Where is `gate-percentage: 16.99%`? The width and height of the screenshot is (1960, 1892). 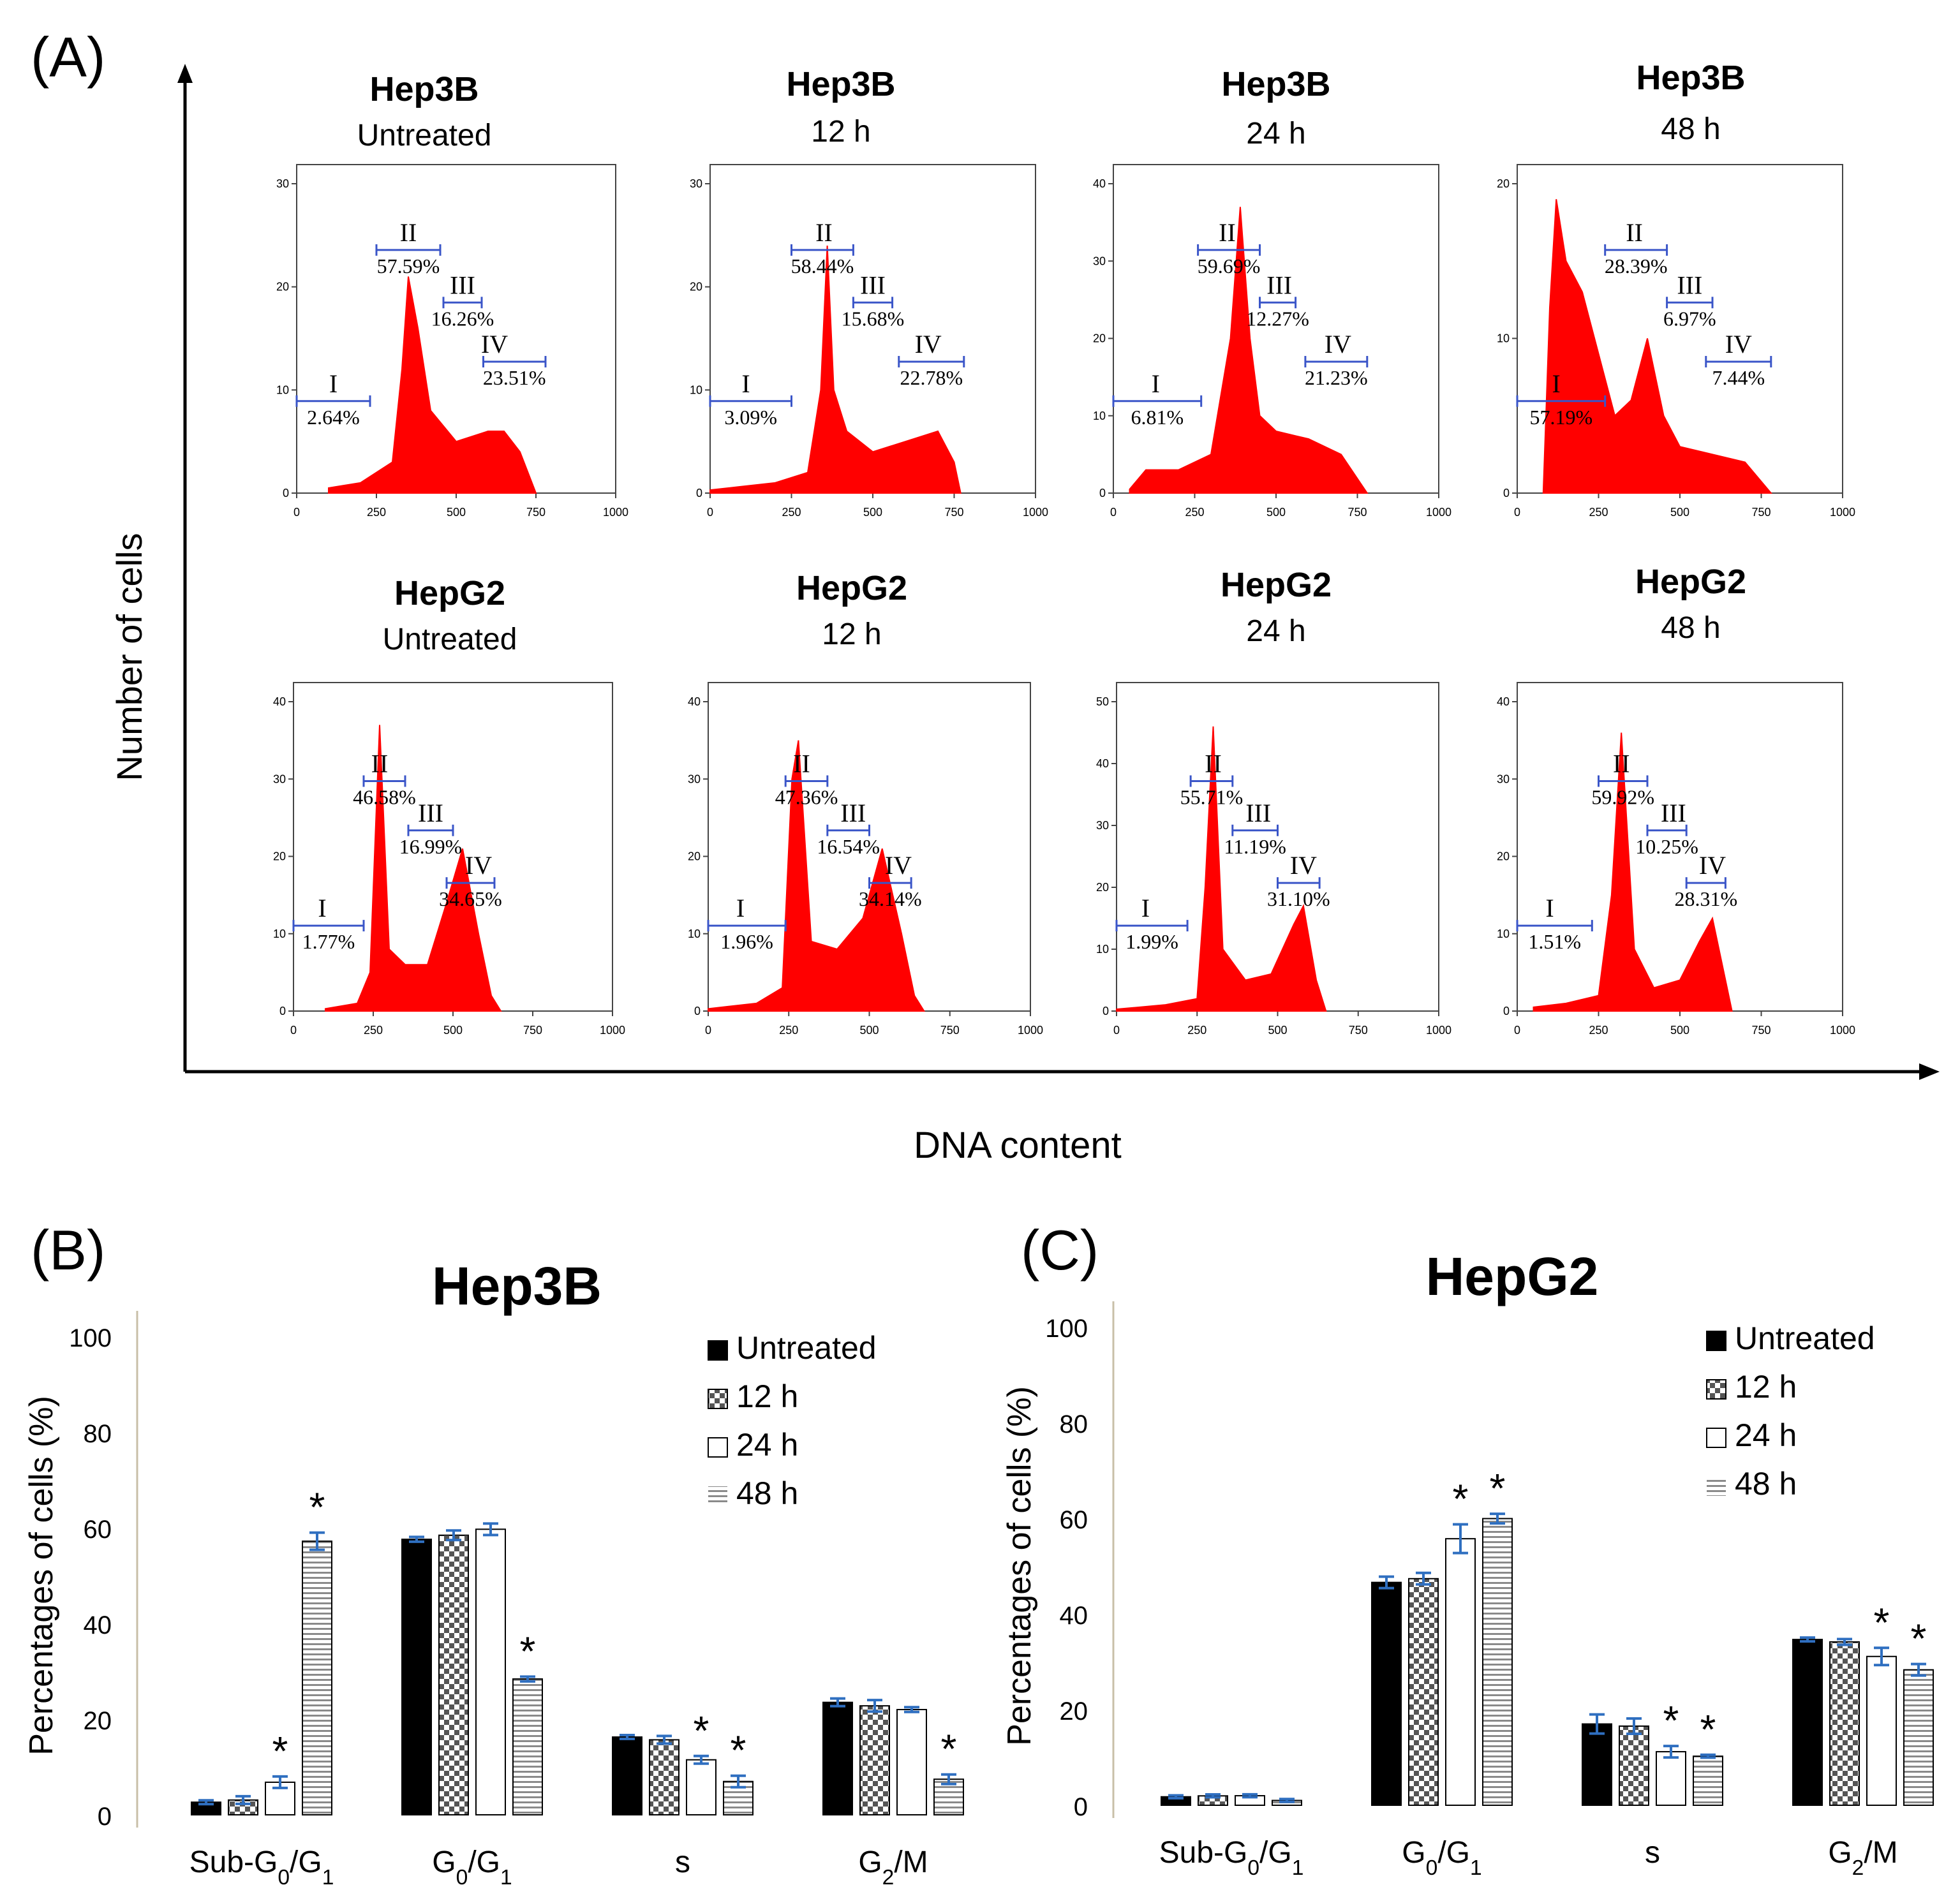
gate-percentage: 16.99% is located at coordinates (431, 847).